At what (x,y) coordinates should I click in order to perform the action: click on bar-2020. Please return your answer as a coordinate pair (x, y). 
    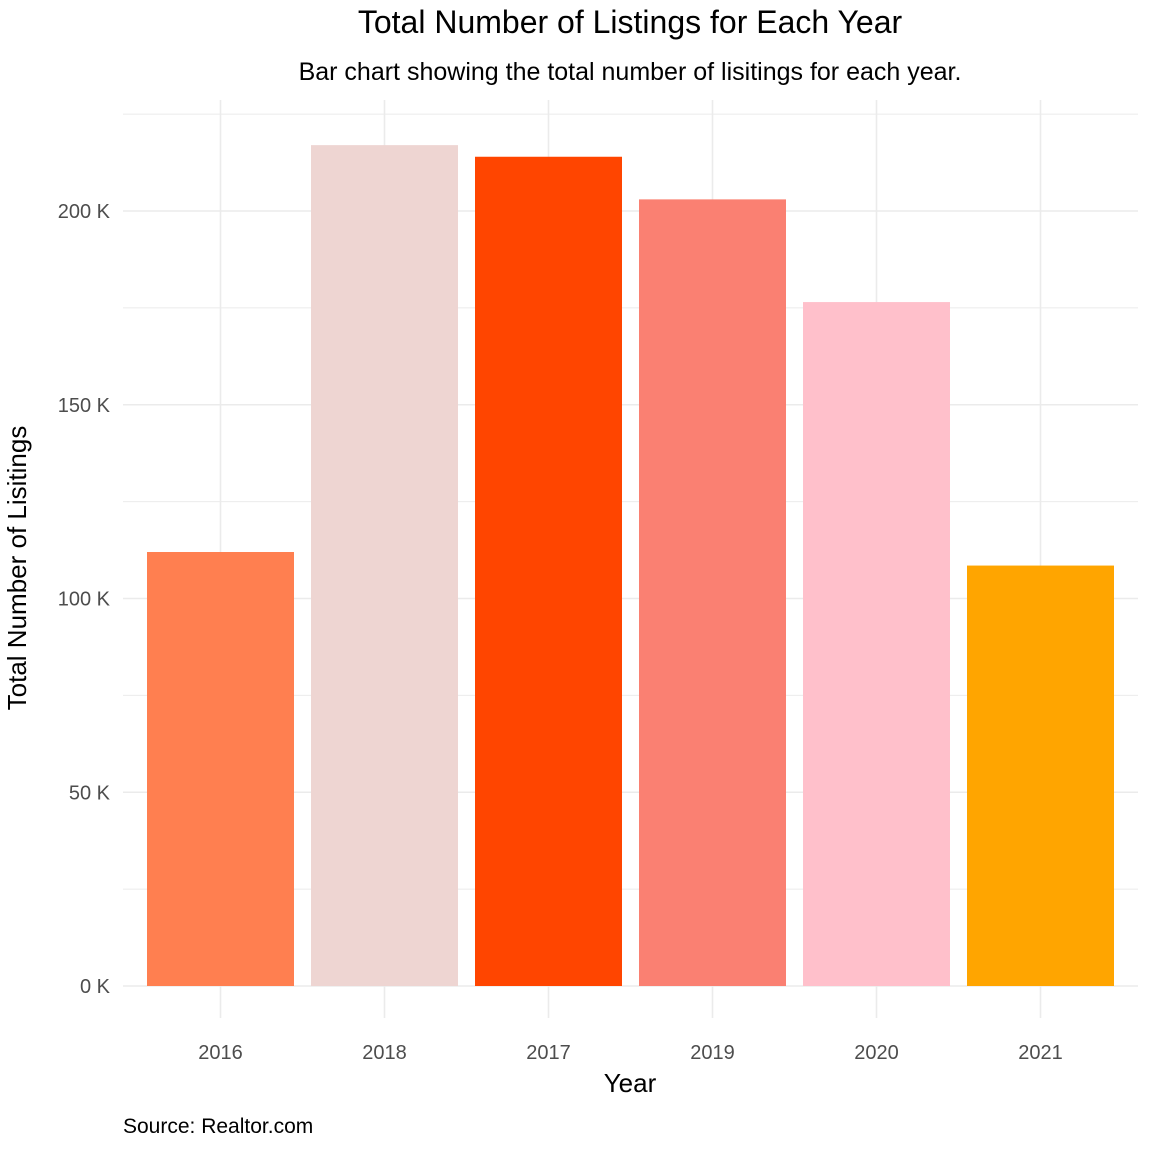
    Looking at the image, I should click on (876, 644).